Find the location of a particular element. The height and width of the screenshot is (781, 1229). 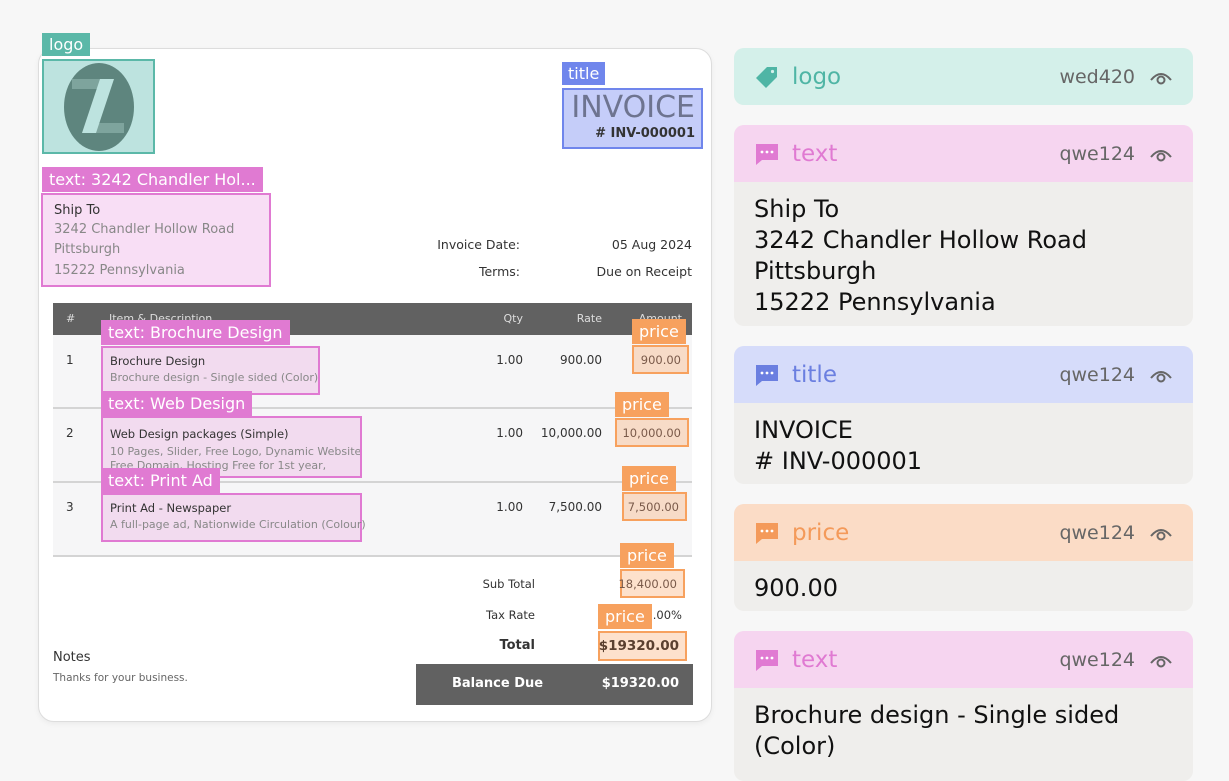

z-logo-icon is located at coordinates (99, 107).